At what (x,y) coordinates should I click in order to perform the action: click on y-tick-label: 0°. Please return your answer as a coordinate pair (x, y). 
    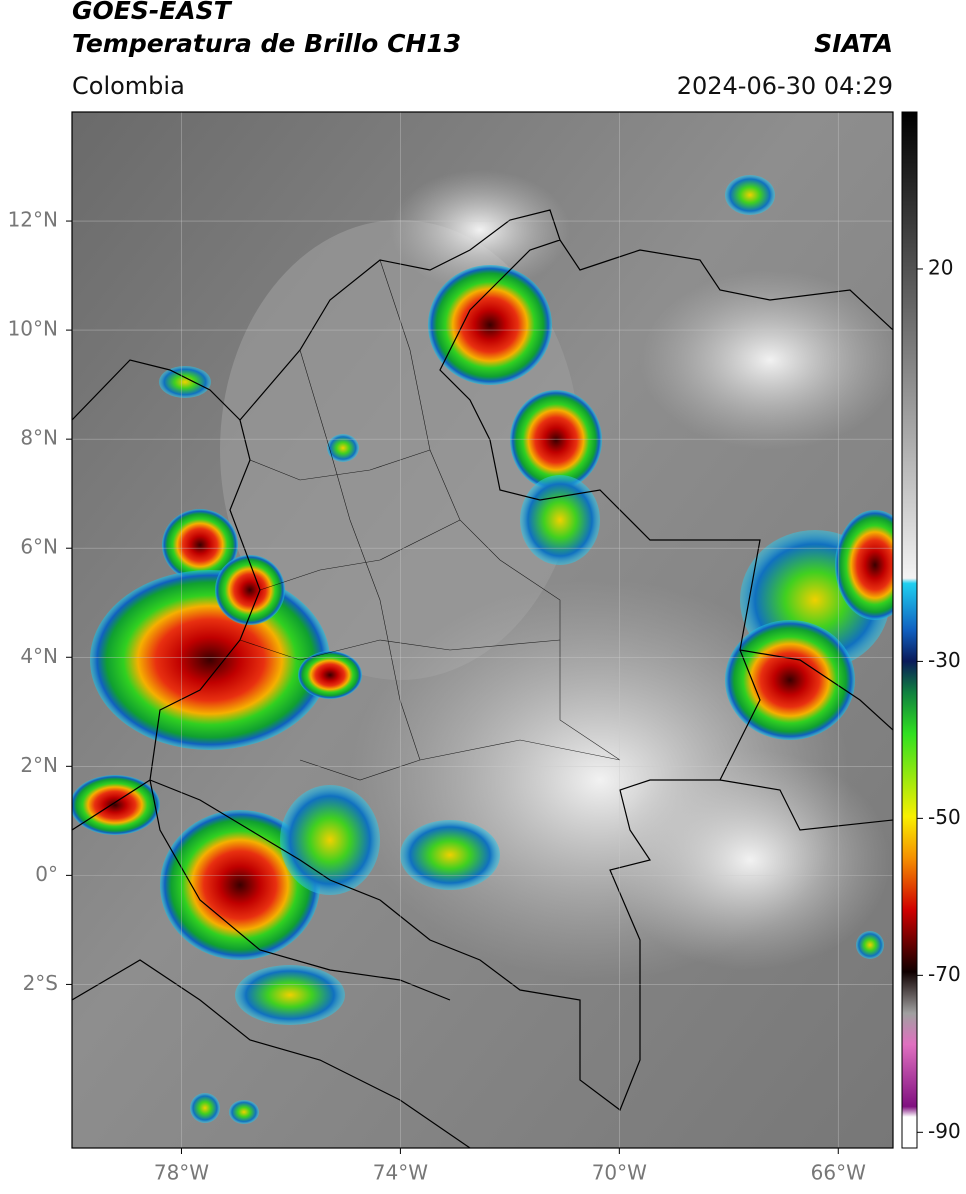
    Looking at the image, I should click on (46, 874).